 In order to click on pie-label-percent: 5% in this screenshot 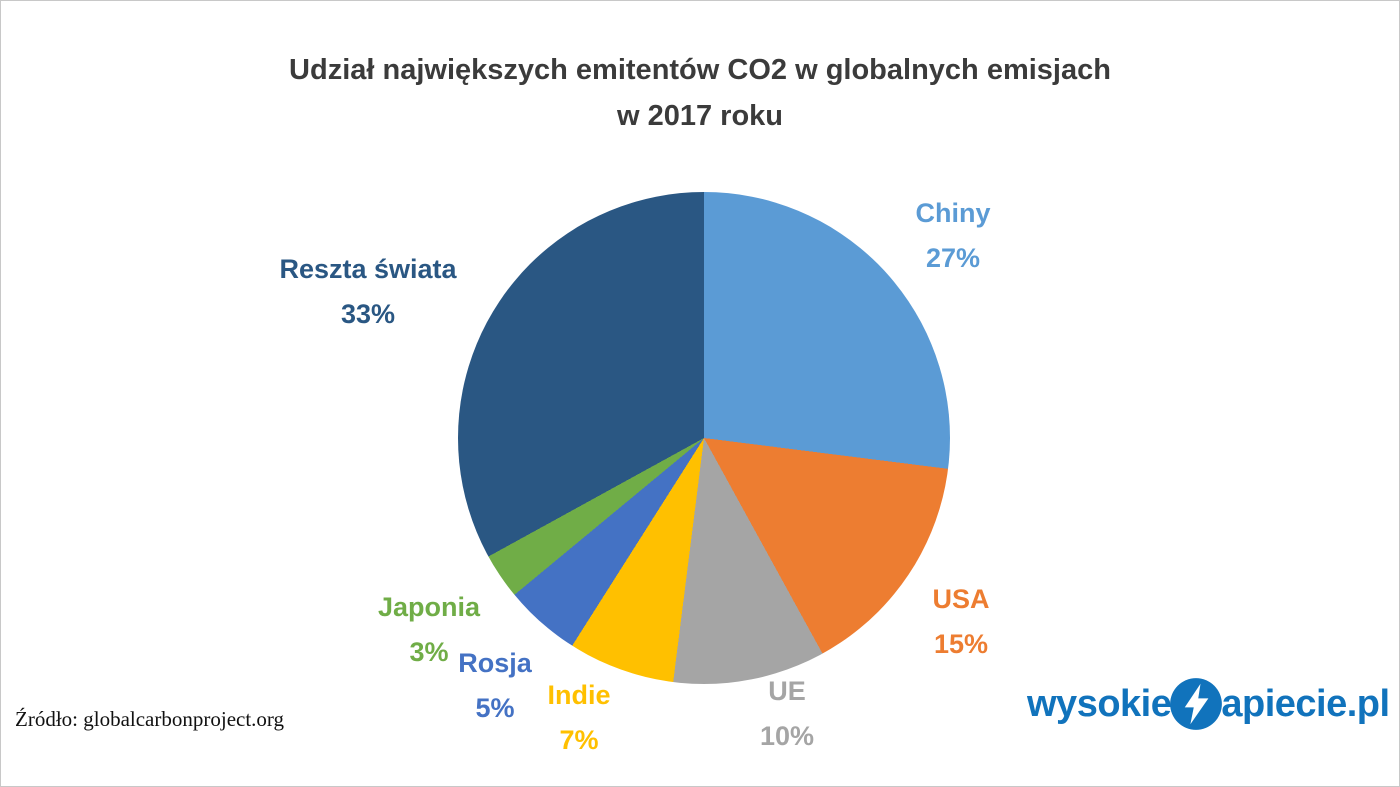, I will do `click(495, 708)`.